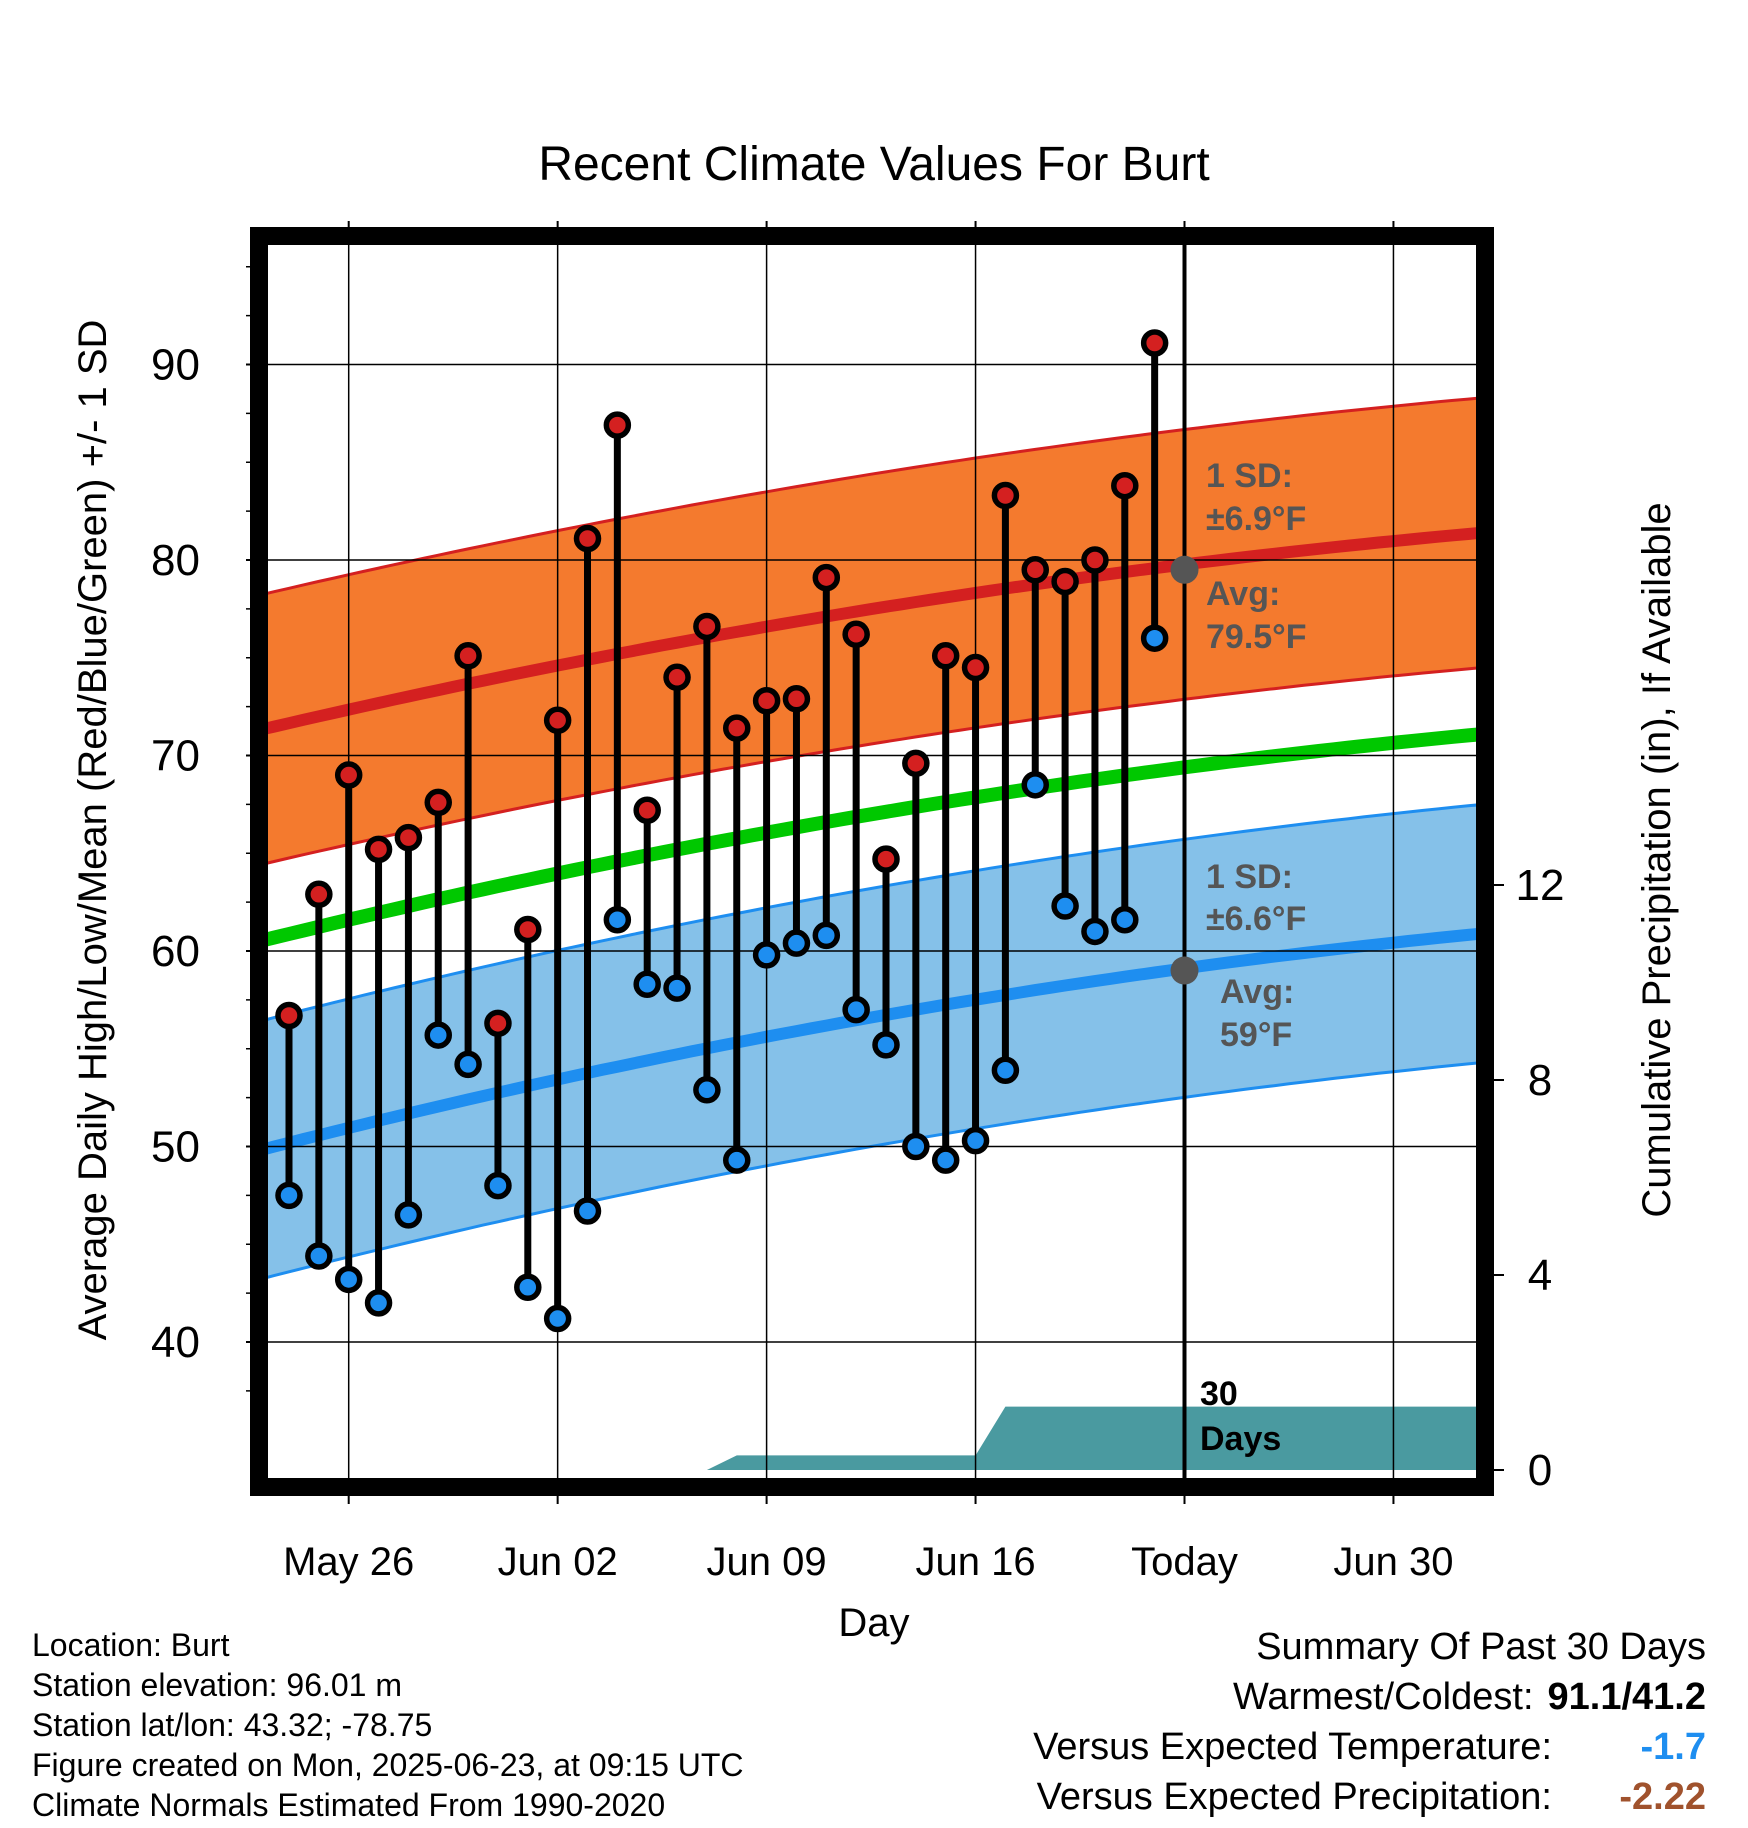  I want to click on summary-precip-label: Versus Expected Precipitation:, so click(1294, 1797).